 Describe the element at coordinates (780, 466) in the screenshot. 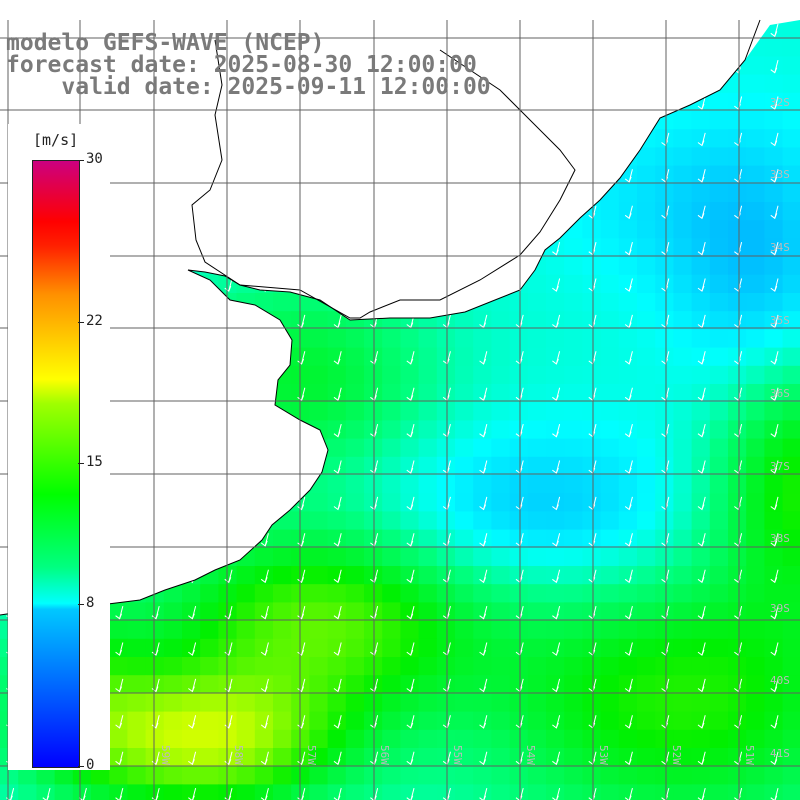

I see `latitude-label: 37S` at that location.